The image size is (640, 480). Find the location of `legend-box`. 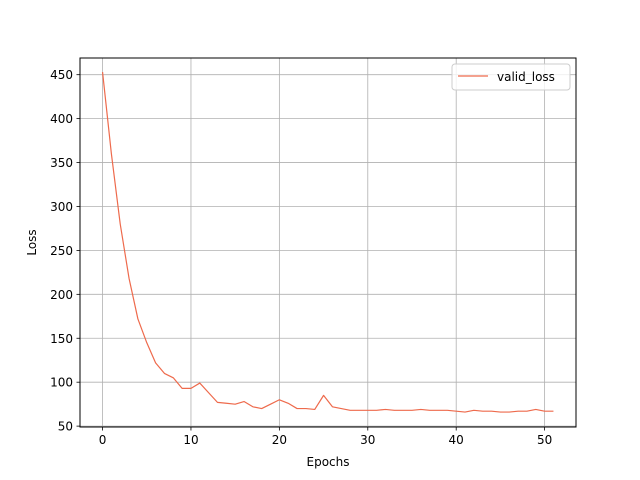

legend-box is located at coordinates (511, 77).